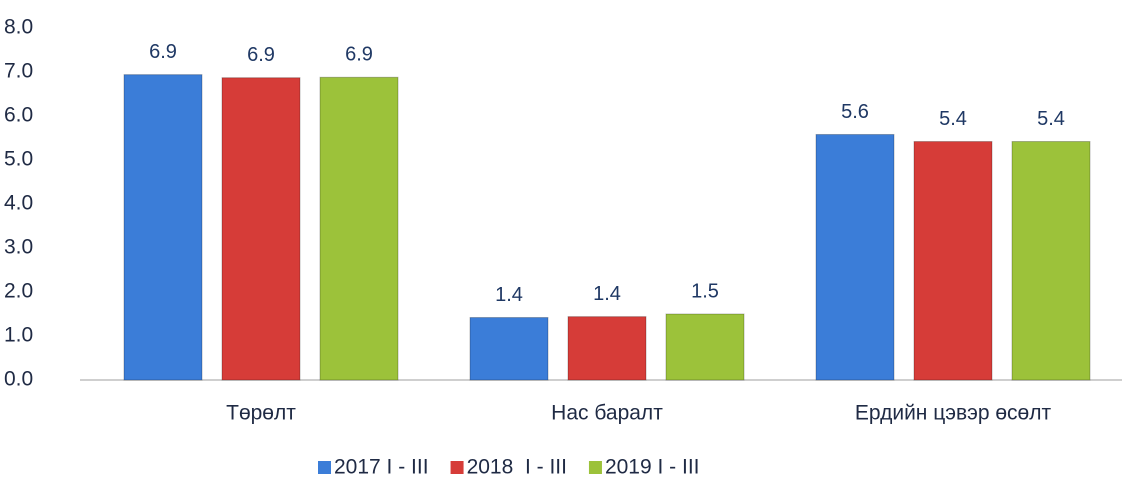  I want to click on y-tick-label: 5.0, so click(18, 159).